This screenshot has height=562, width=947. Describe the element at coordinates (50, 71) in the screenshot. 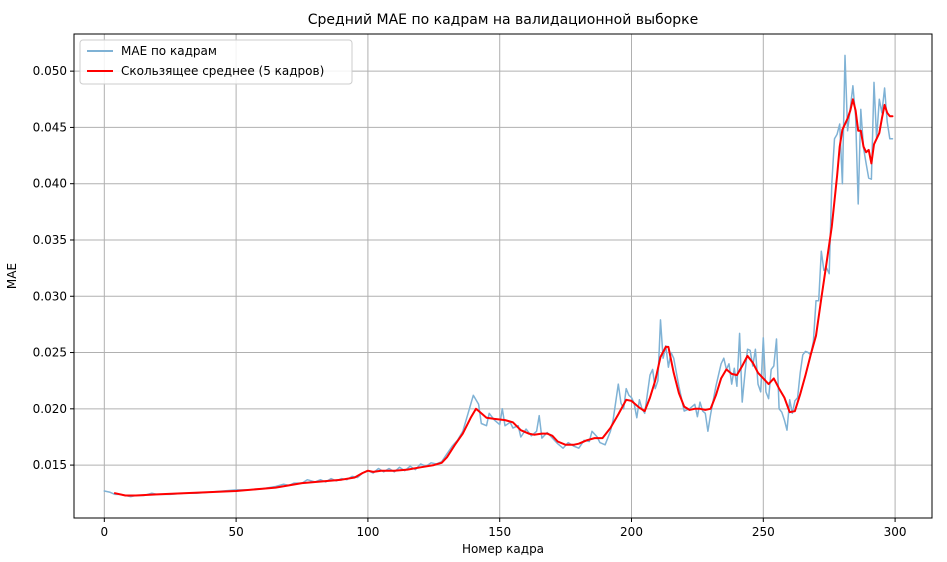

I see `y-tick-label: 0.050` at that location.